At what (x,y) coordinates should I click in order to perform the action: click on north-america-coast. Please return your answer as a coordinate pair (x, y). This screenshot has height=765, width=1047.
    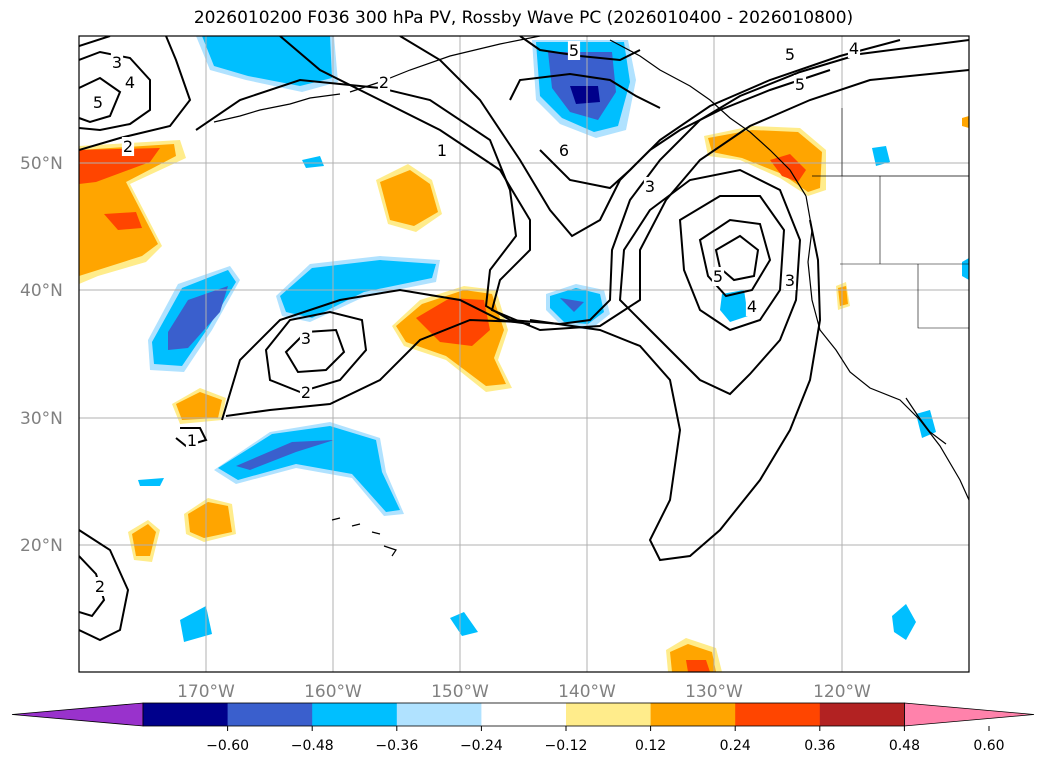
    Looking at the image, I should click on (887, 348).